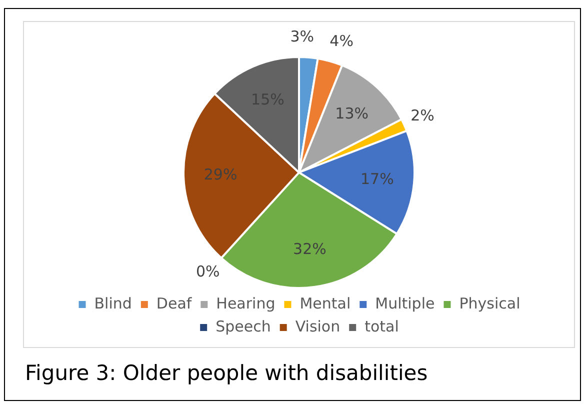  I want to click on data-label: 13%, so click(351, 113).